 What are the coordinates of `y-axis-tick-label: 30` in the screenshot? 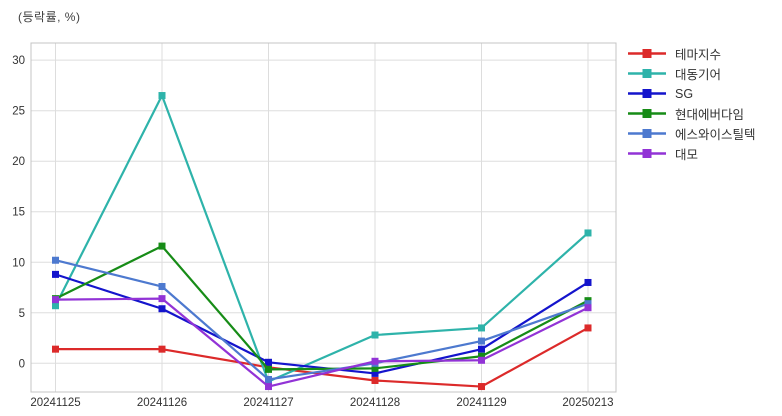 It's located at (18, 61).